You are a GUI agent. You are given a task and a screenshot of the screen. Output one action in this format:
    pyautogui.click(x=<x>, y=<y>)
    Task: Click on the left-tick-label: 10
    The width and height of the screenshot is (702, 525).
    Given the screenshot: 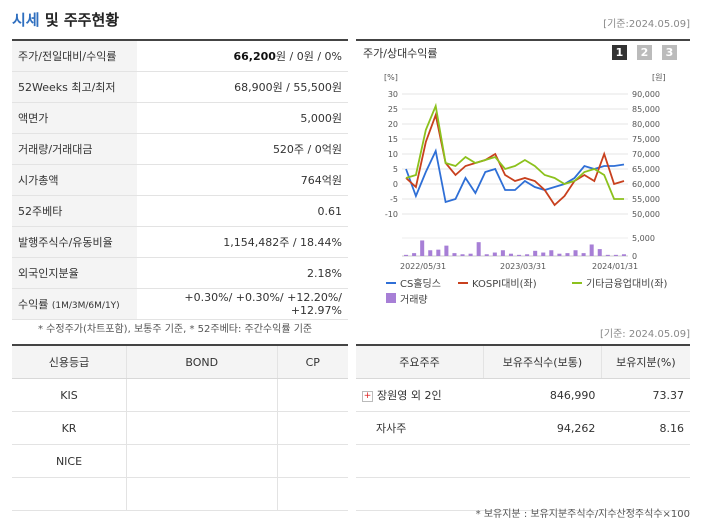 What is the action you would take?
    pyautogui.click(x=393, y=154)
    